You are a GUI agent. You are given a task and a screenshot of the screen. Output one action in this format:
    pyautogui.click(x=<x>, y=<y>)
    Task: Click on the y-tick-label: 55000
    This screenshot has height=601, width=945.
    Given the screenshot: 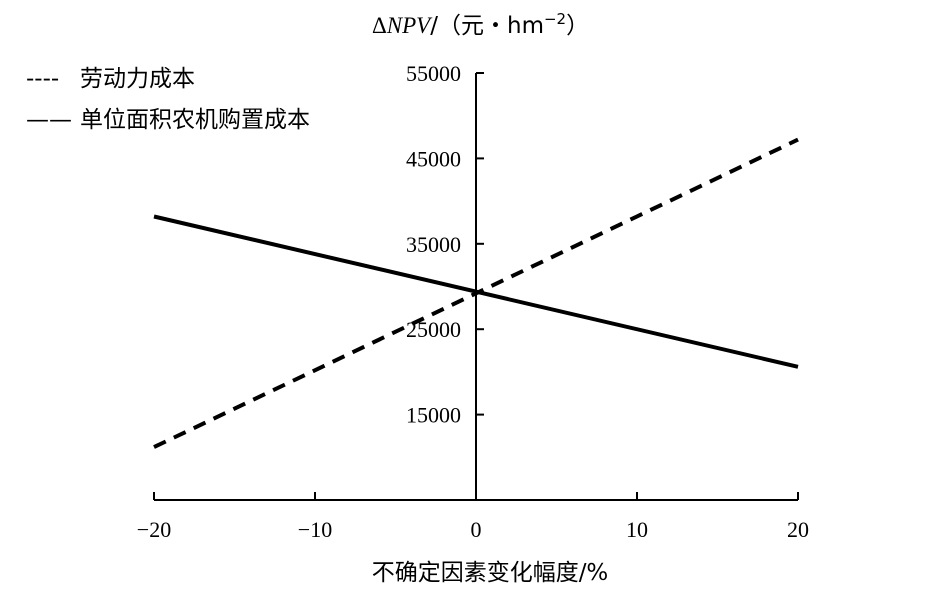 What is the action you would take?
    pyautogui.click(x=433, y=73)
    